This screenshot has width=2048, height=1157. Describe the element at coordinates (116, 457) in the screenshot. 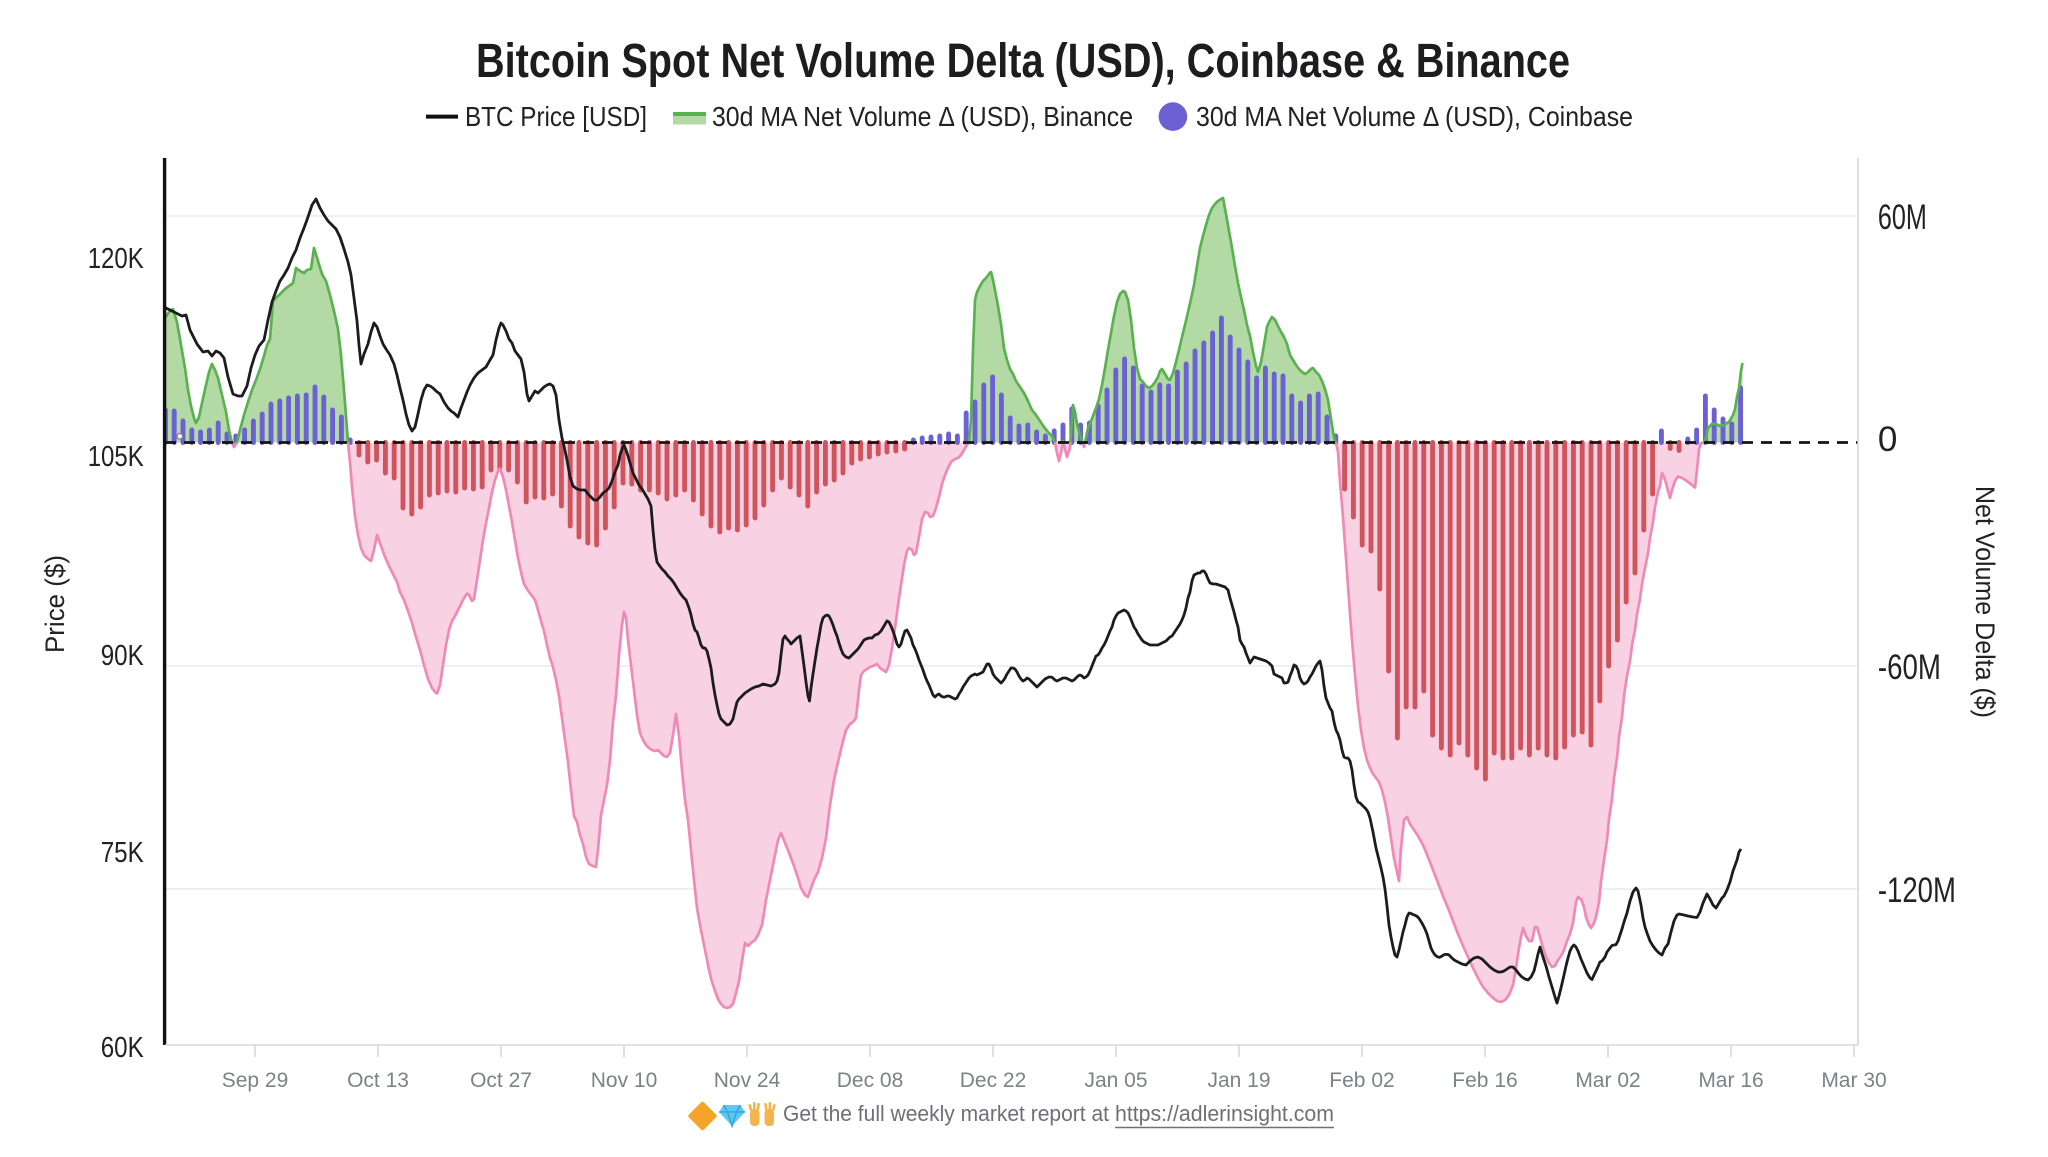

I see `svg-text: 105K` at that location.